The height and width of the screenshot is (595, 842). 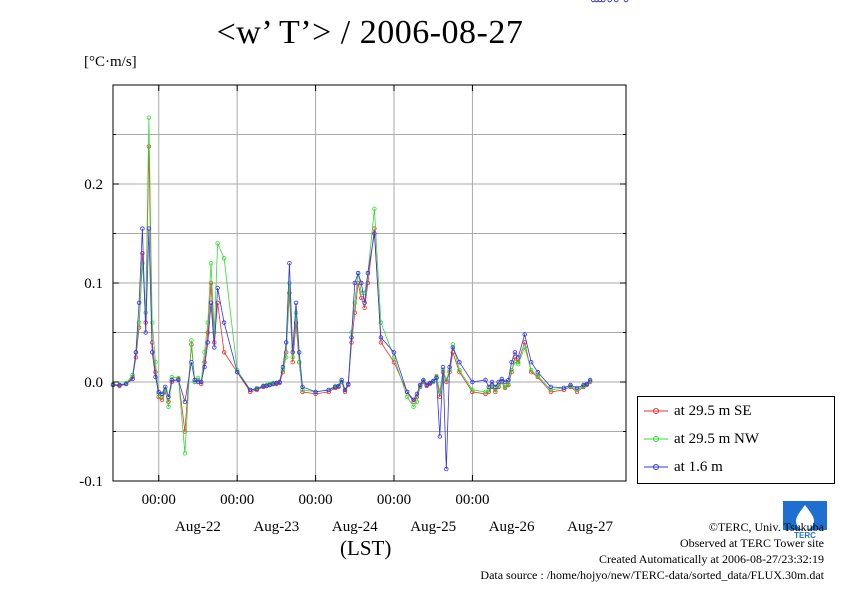 What do you see at coordinates (110, 62) in the screenshot?
I see `y-axis-unit: [°C·m/s]` at bounding box center [110, 62].